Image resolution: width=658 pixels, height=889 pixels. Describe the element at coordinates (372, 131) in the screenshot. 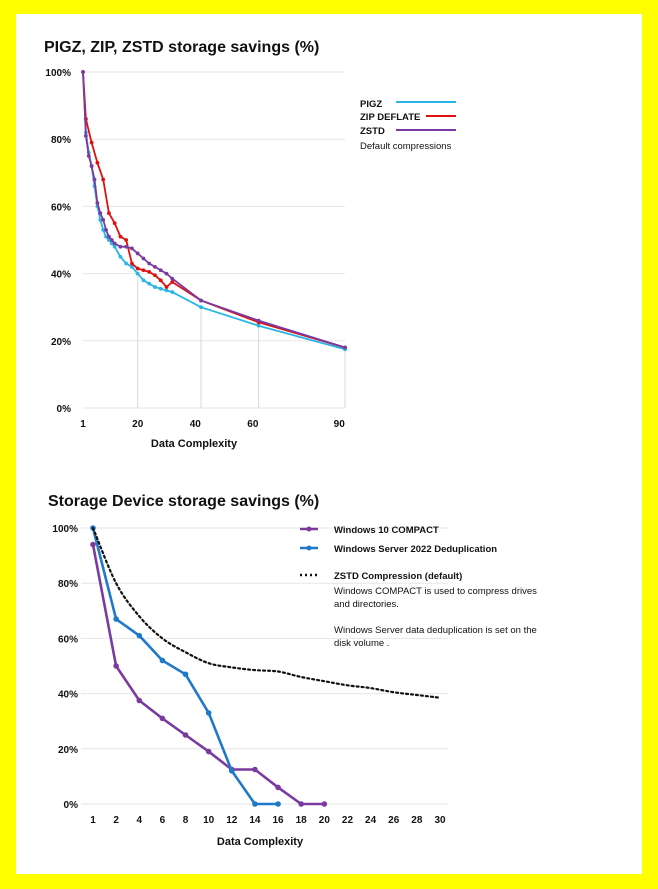

I see `legend1-label-2: ZSTD` at that location.